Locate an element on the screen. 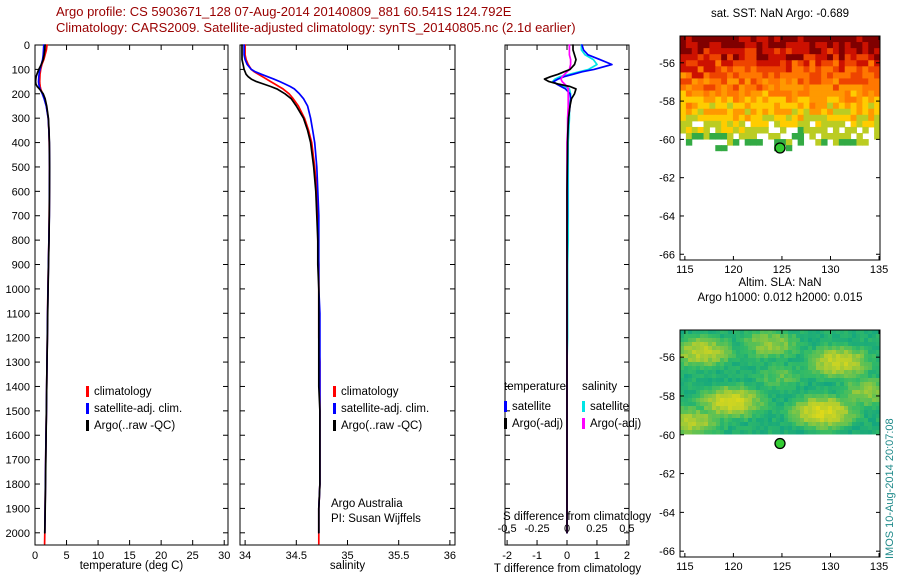 Image resolution: width=900 pixels, height=580 pixels. svg-text: 30 is located at coordinates (224, 556).